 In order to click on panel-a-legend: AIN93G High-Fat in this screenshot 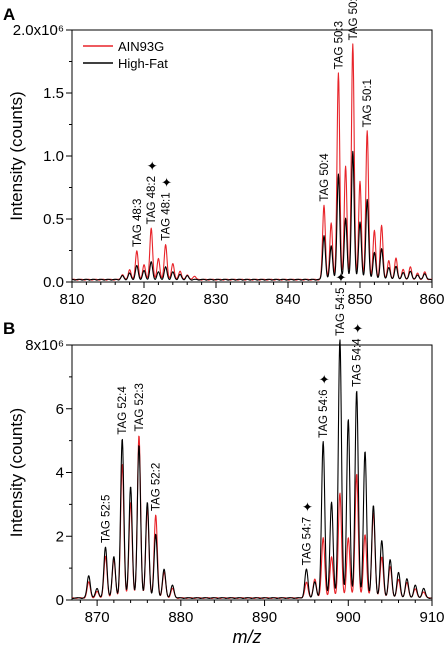, I will do `click(125, 55)`.